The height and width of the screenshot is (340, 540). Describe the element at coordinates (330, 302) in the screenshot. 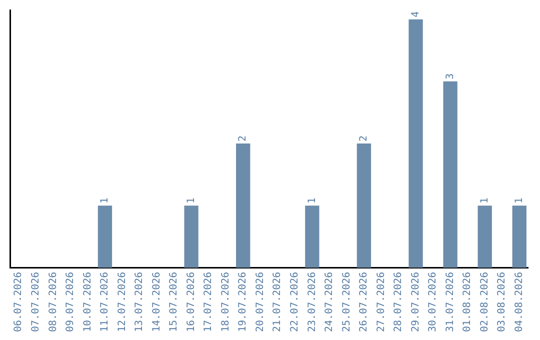

I see `x-tick-label: 24.07.2026` at that location.